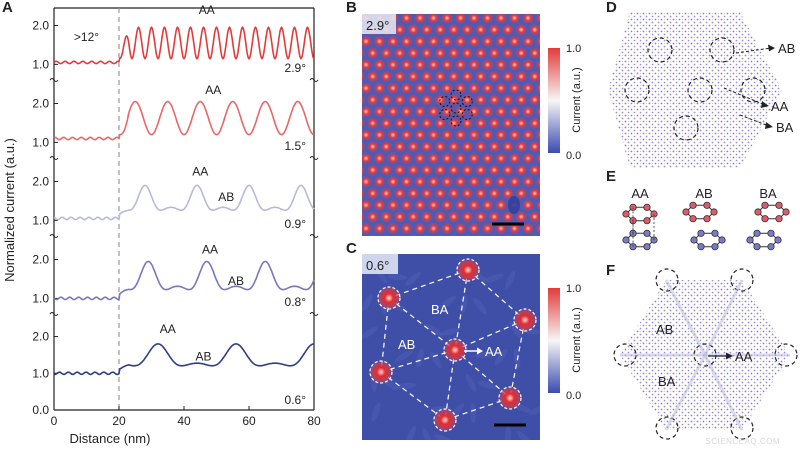 Image resolution: width=800 pixels, height=450 pixels. Describe the element at coordinates (351, 8) in the screenshot. I see `panel-label-b: B` at that location.